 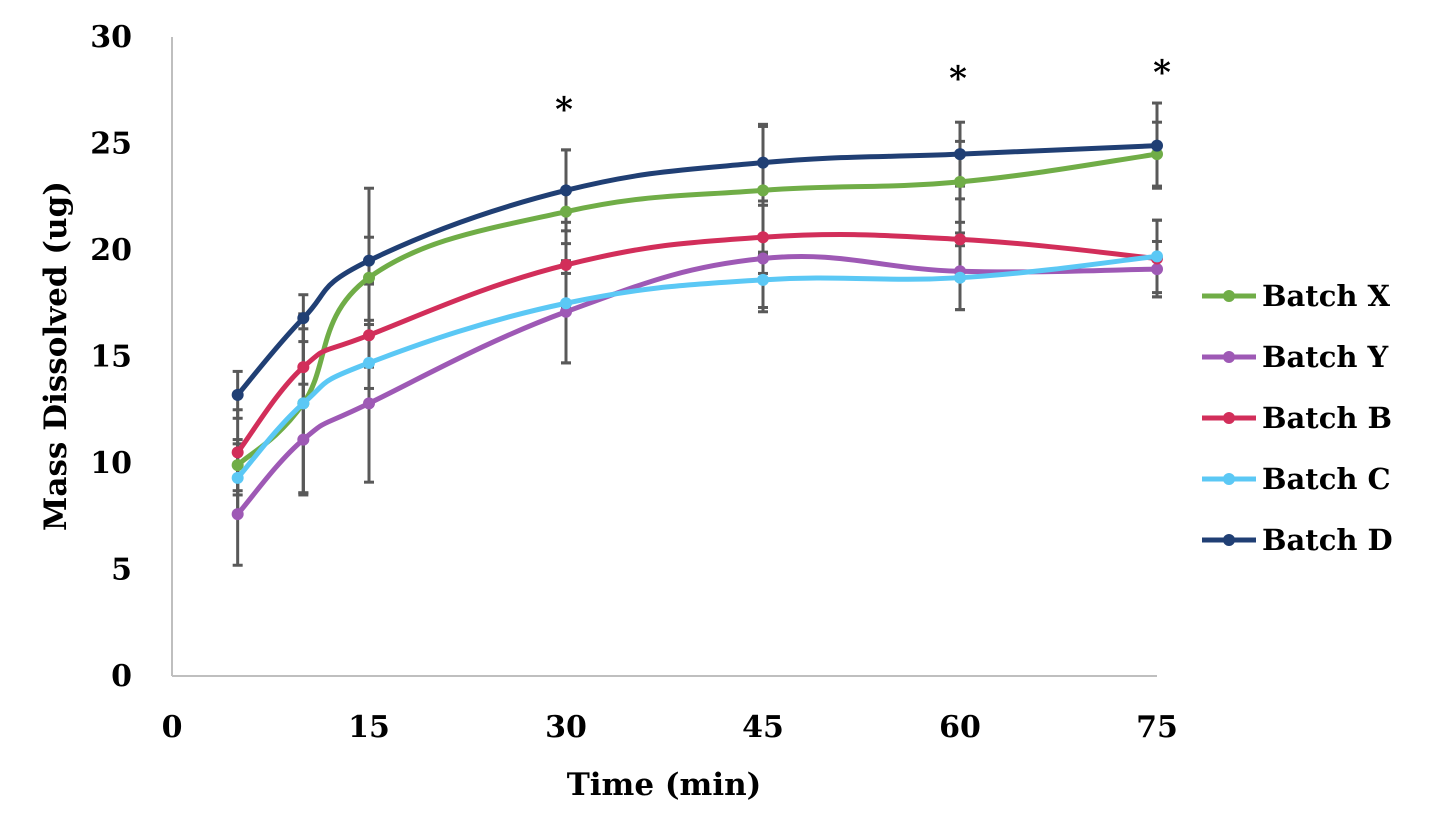 I want to click on y-tick-labels: 0 5 10 15 20 25 30, so click(x=111, y=357).